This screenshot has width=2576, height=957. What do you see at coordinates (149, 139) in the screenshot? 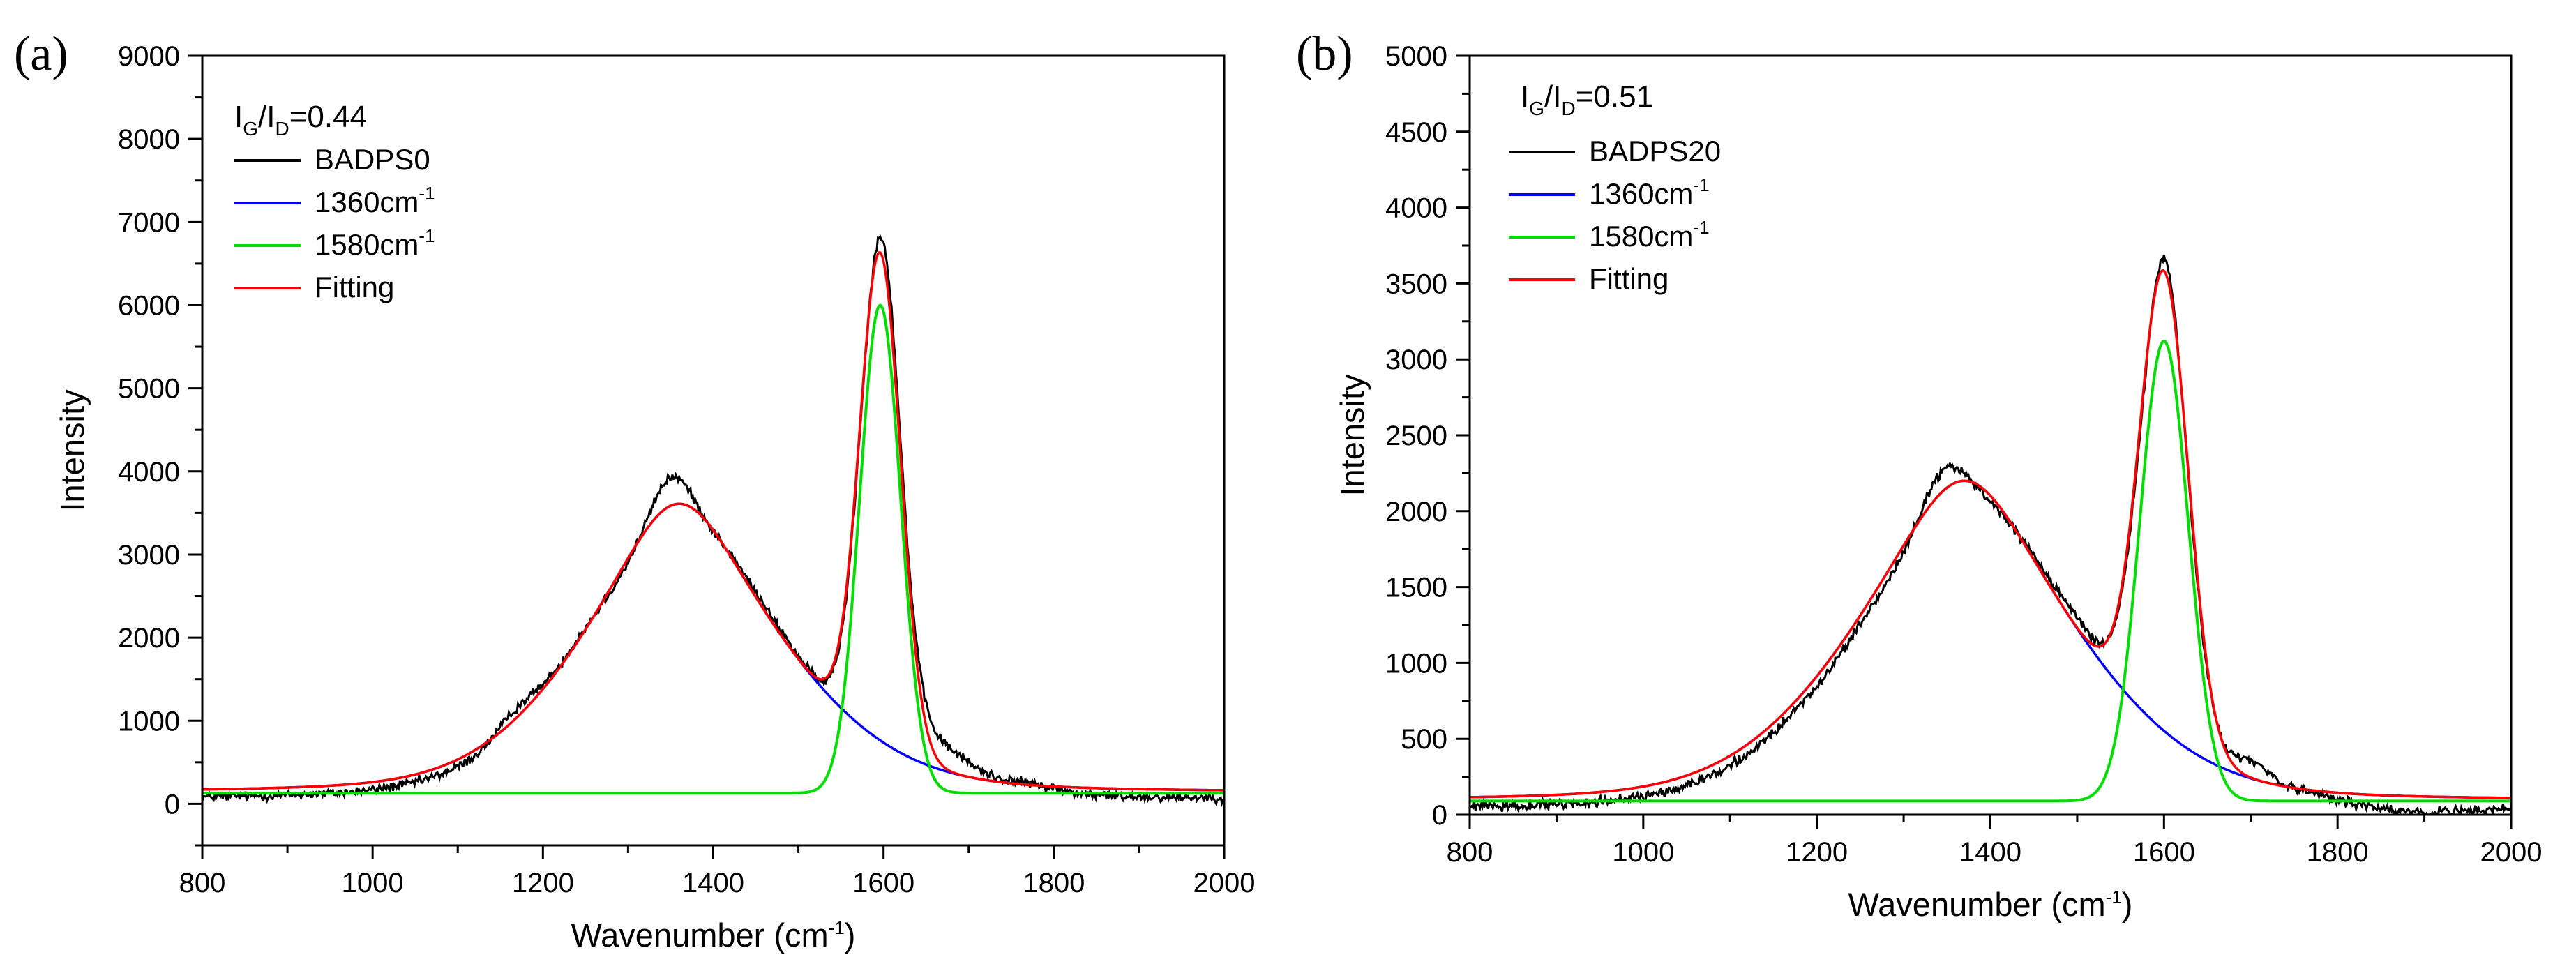
I see `y-tick-label: 8000` at bounding box center [149, 139].